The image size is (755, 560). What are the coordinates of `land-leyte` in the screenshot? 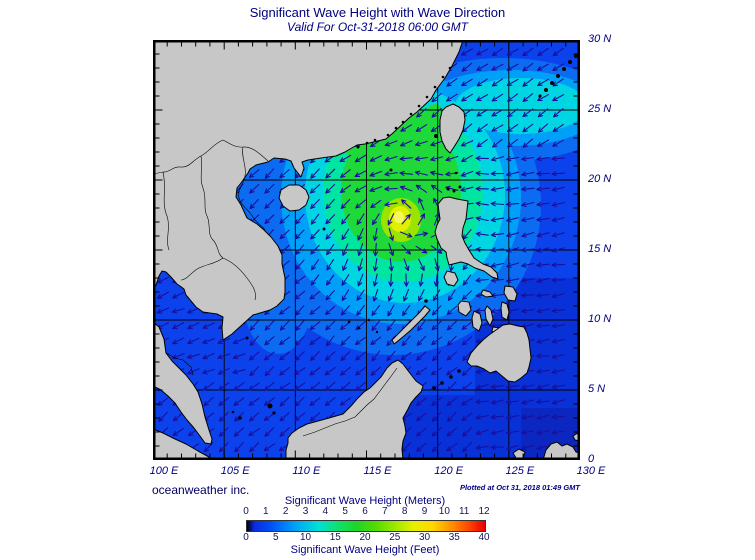 It's located at (505, 311).